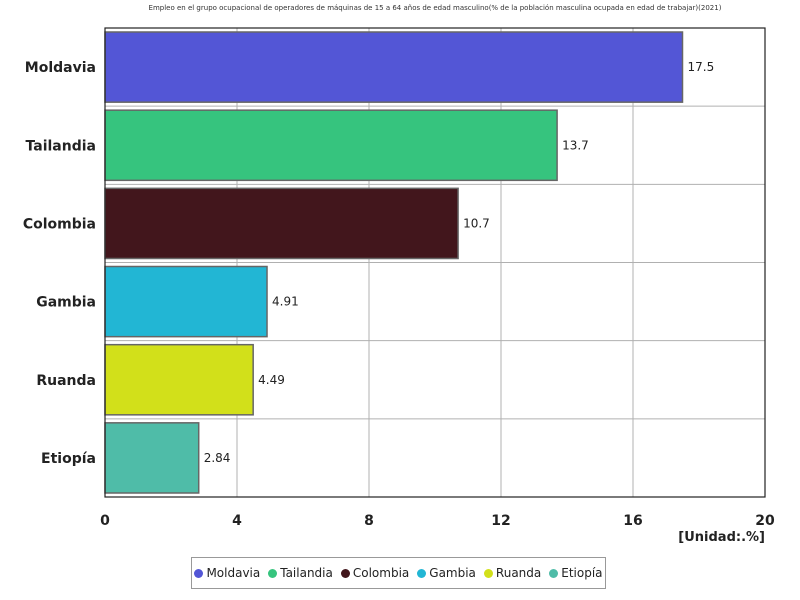 Image resolution: width=800 pixels, height=600 pixels. What do you see at coordinates (632, 521) in the screenshot?
I see `x-tick-label: 16` at bounding box center [632, 521].